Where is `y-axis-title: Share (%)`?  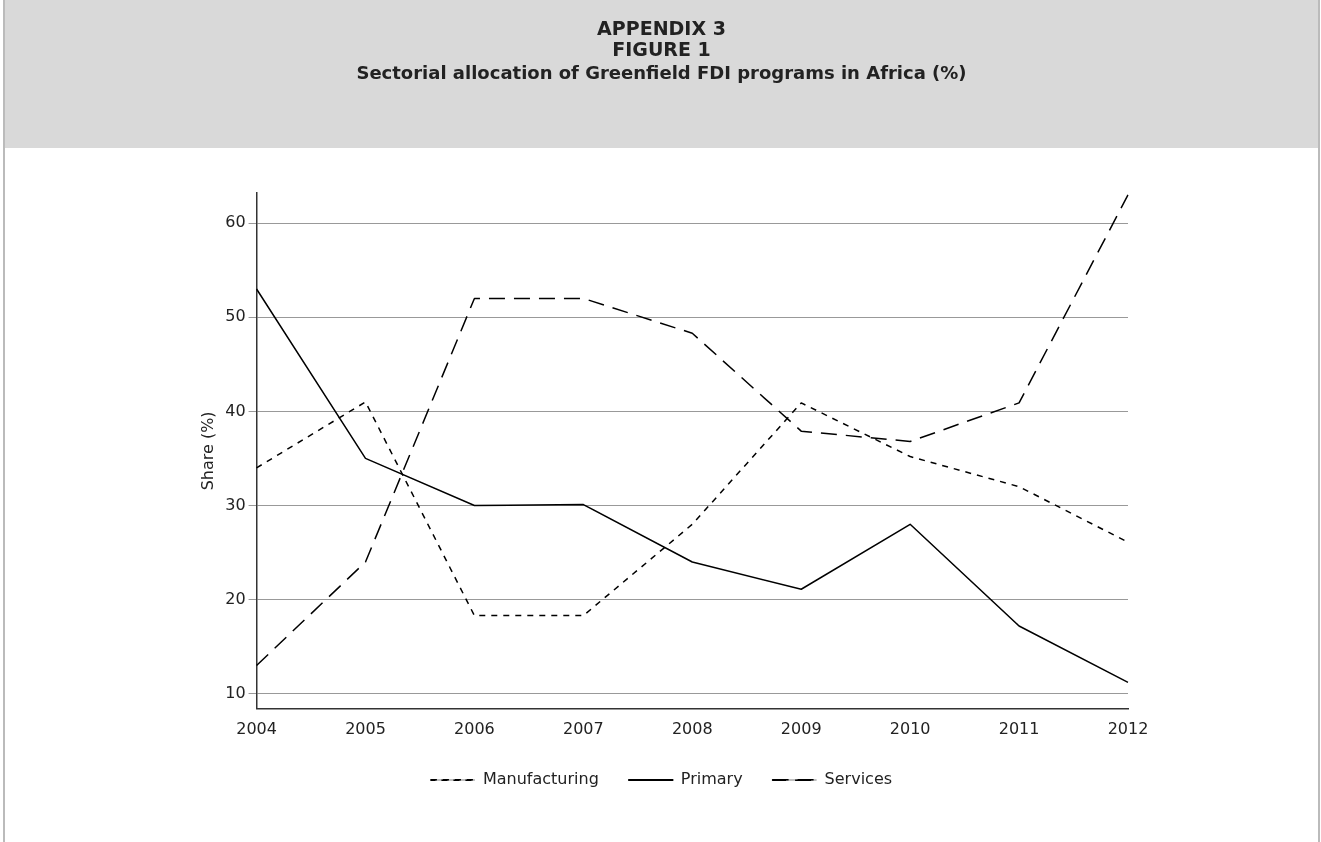
y-axis-title: Share (%) is located at coordinates (207, 451).